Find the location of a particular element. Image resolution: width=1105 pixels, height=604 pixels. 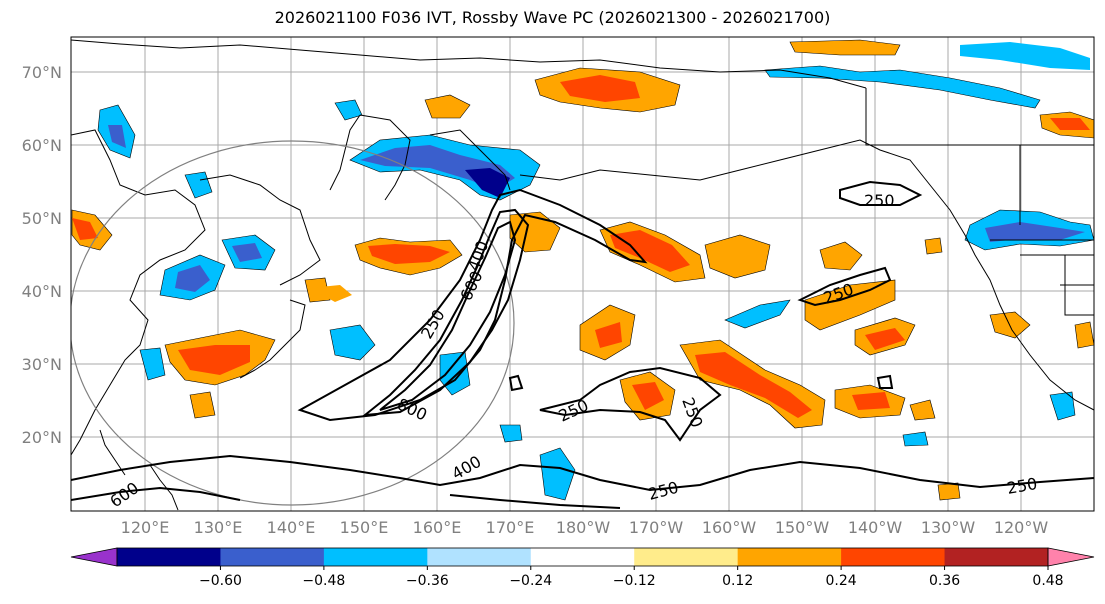

lat-tick-40n: 40°N is located at coordinates (42, 291).